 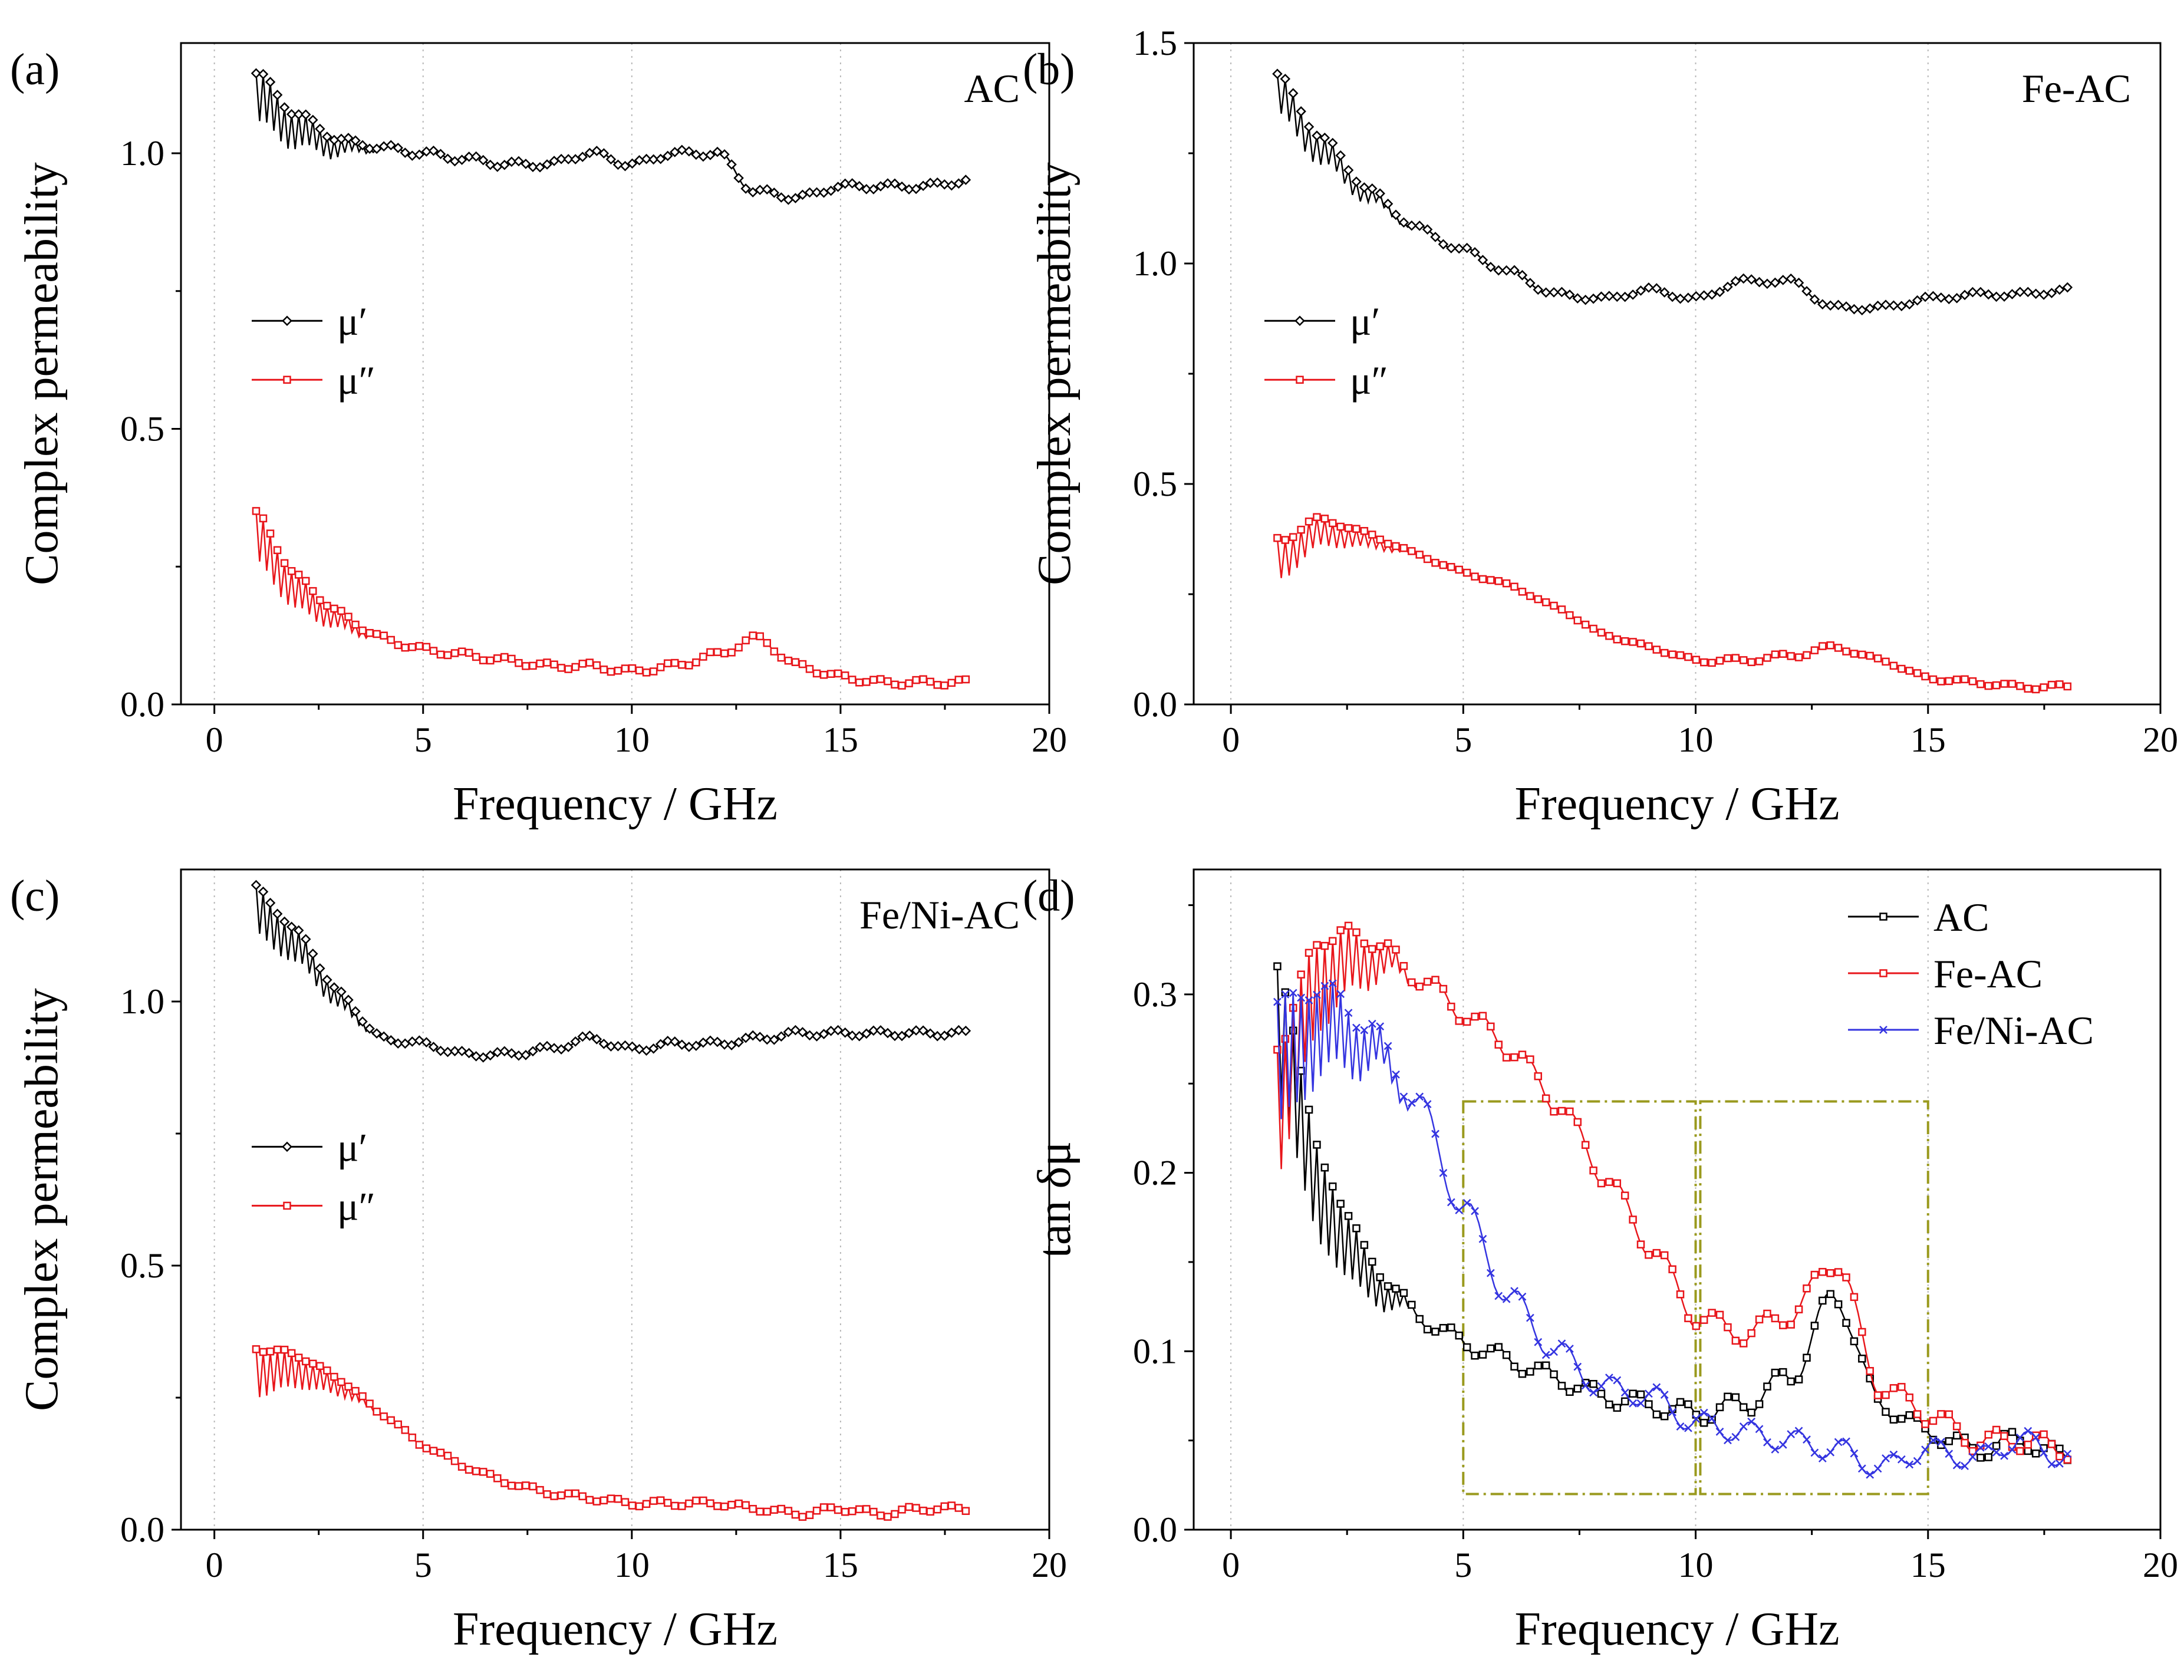 What do you see at coordinates (42, 1199) in the screenshot?
I see `y-axis-title: Complex permeability` at bounding box center [42, 1199].